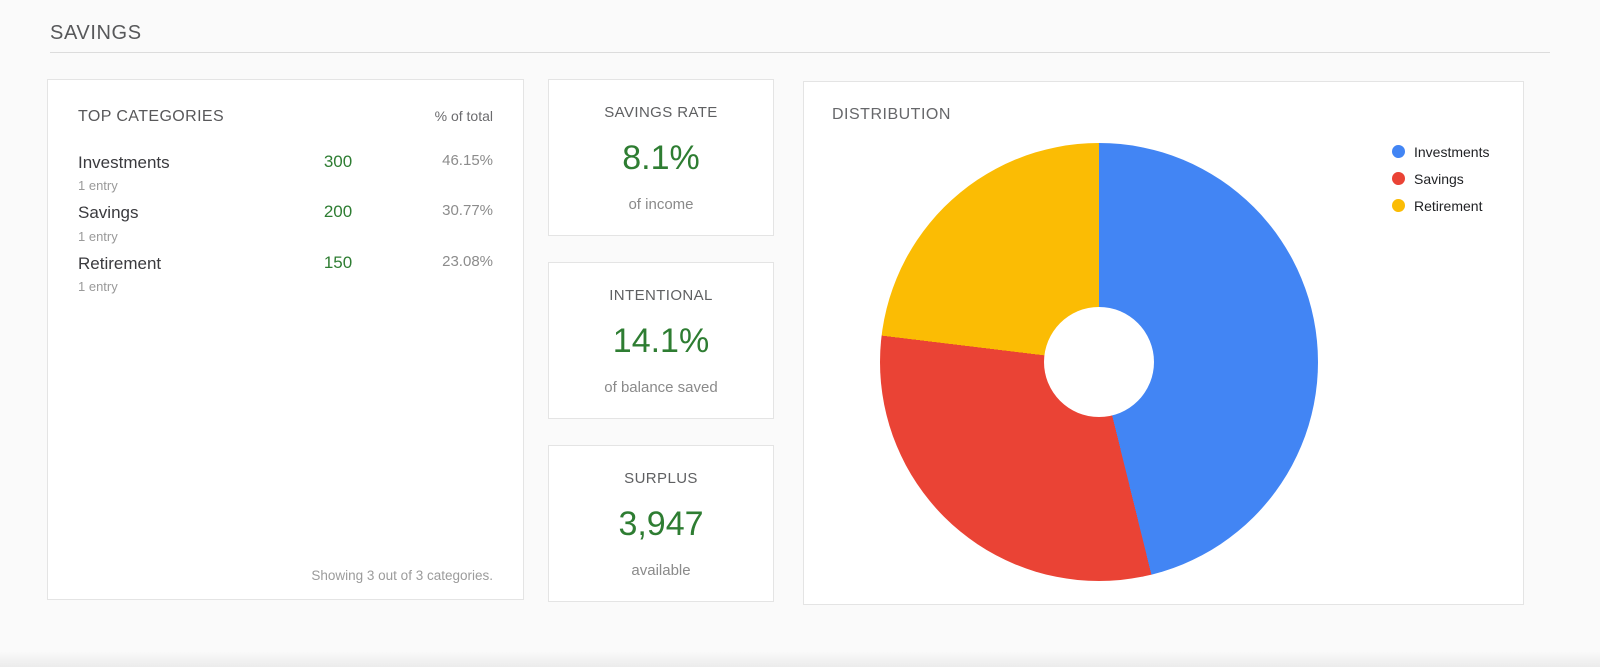 The image size is (1600, 667). I want to click on legend-label: Investments, so click(1452, 151).